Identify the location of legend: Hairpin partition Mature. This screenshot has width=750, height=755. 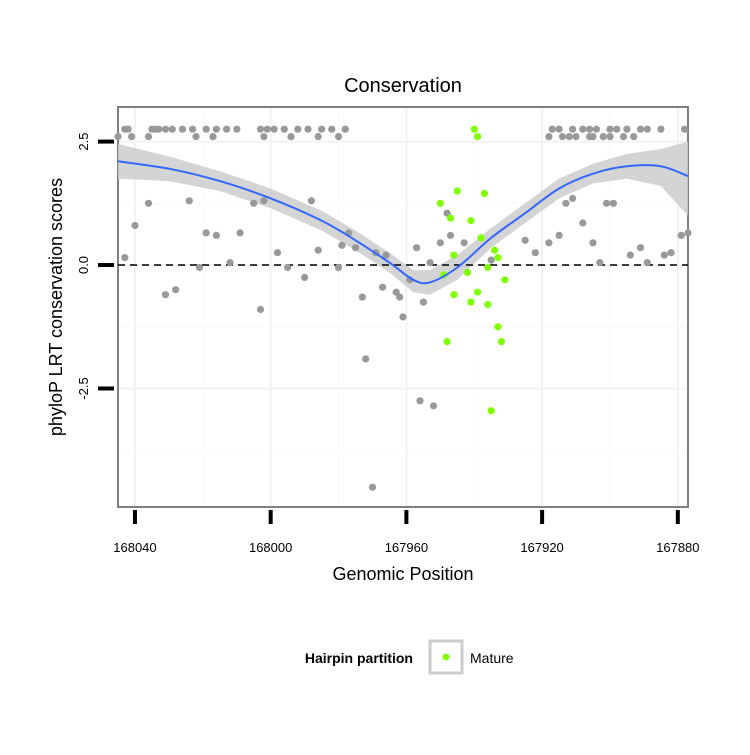
(409, 657).